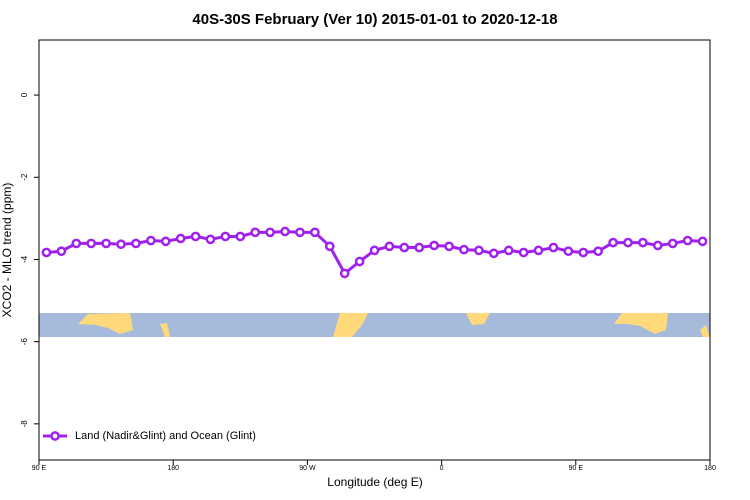 The image size is (750, 500). Describe the element at coordinates (442, 468) in the screenshot. I see `x-tick-label: 0` at that location.